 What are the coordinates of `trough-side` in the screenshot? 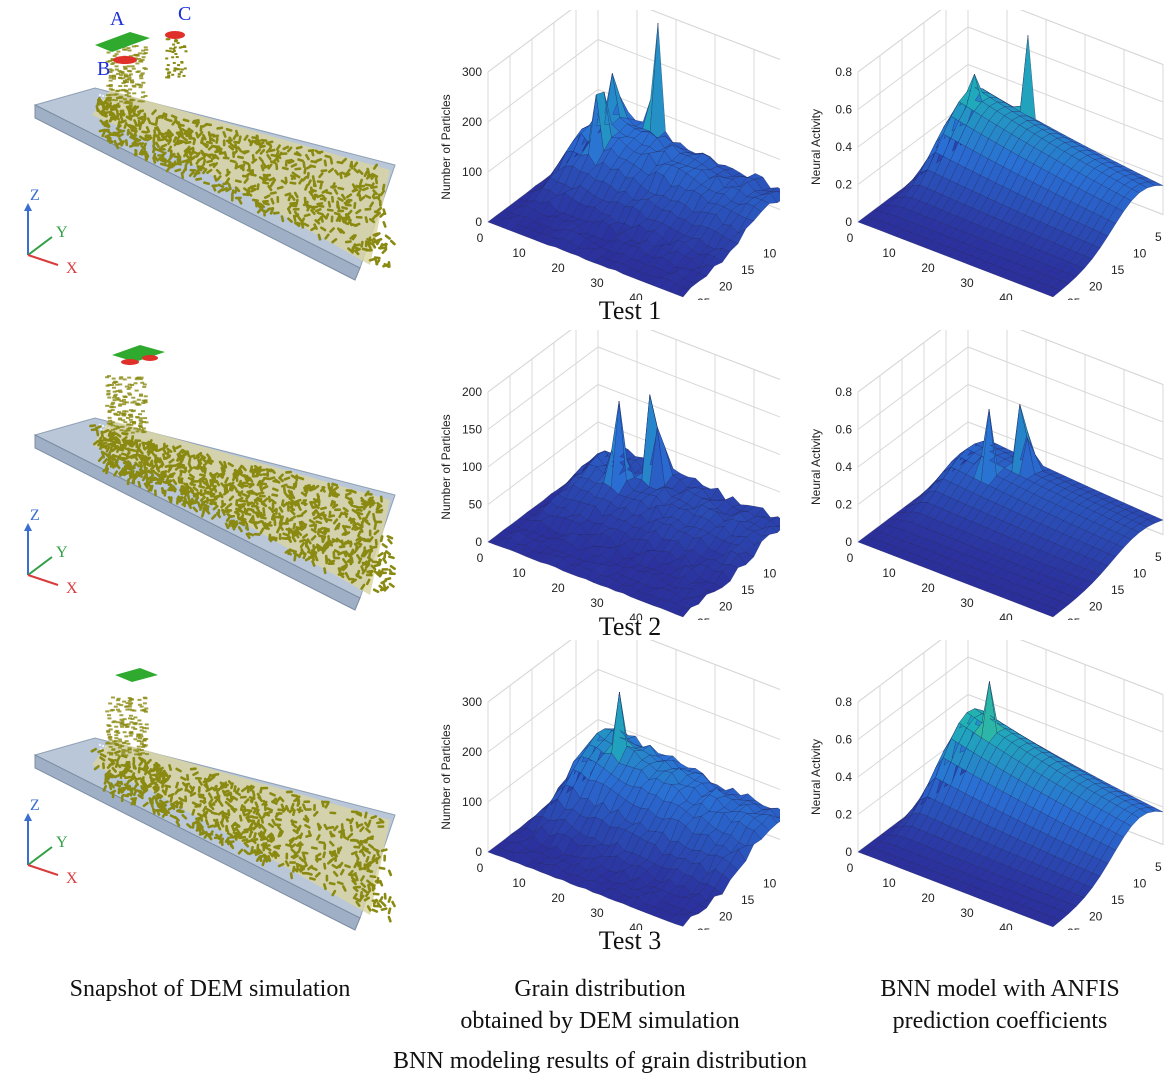 It's located at (197, 192).